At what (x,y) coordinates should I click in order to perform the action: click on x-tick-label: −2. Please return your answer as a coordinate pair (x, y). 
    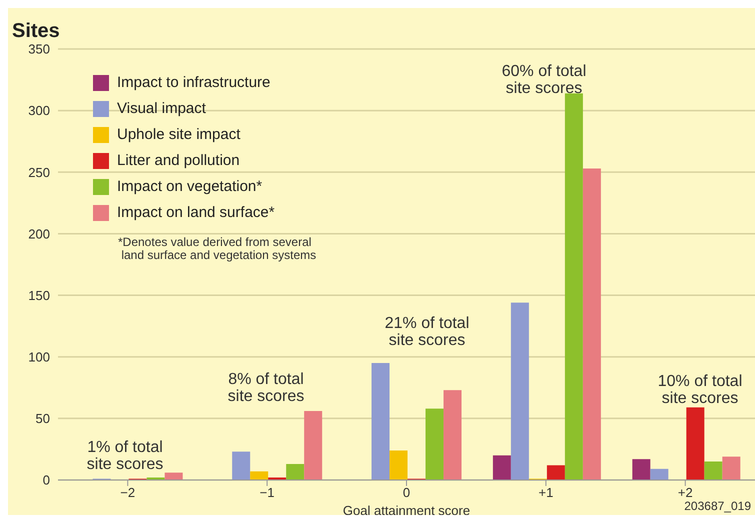
    Looking at the image, I should click on (128, 492).